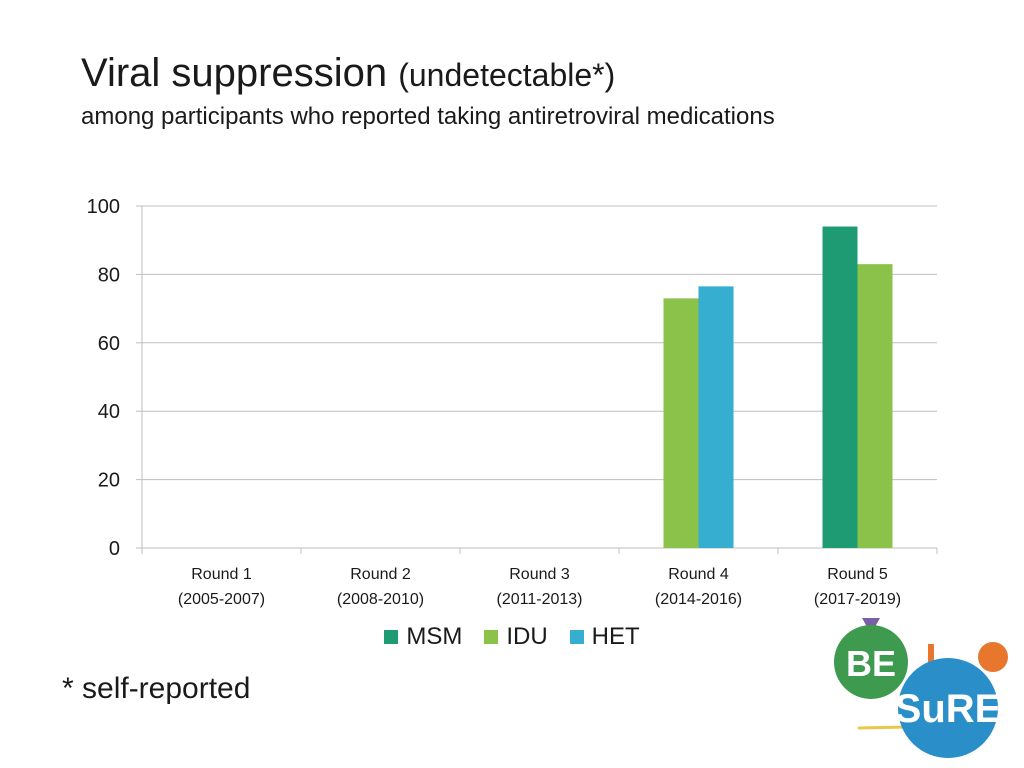 This screenshot has width=1024, height=768. I want to click on y-tick-label: 100, so click(103, 207).